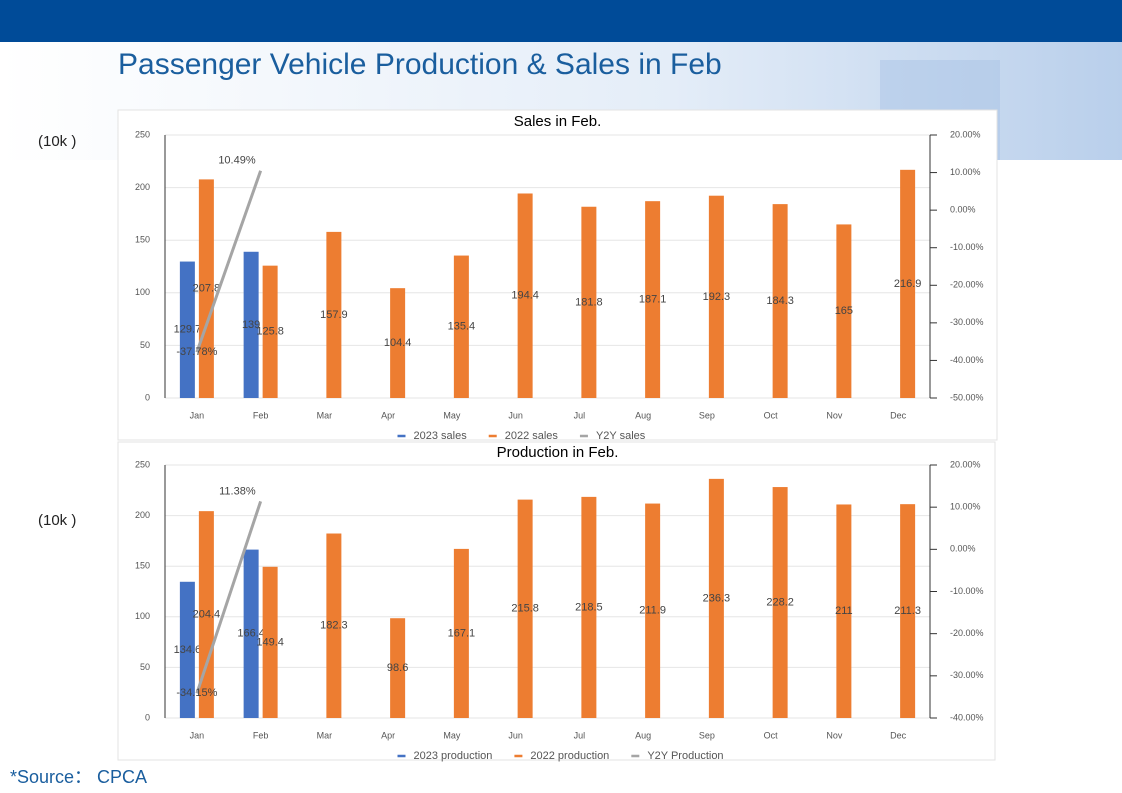 This screenshot has height=793, width=1122. I want to click on data-label: 166.4, so click(251, 634).